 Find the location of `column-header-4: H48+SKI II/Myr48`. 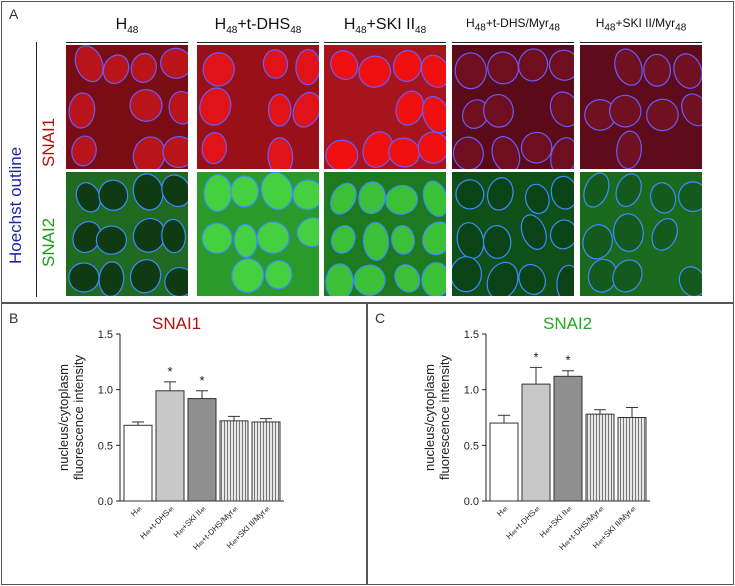

column-header-4: H48+SKI II/Myr48 is located at coordinates (641, 25).